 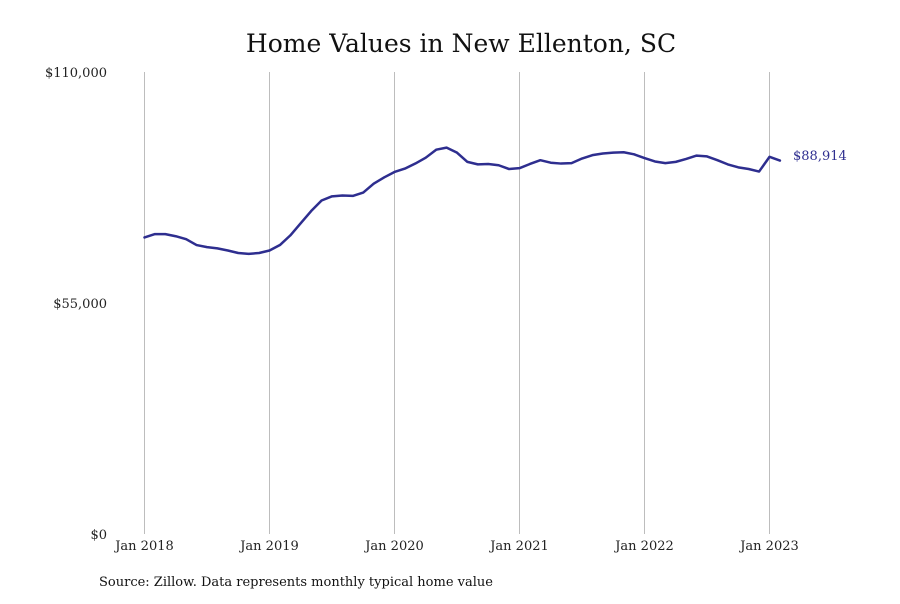 I want to click on y-axis-ticks: $0 $55,000 $110,000, so click(x=76, y=304).